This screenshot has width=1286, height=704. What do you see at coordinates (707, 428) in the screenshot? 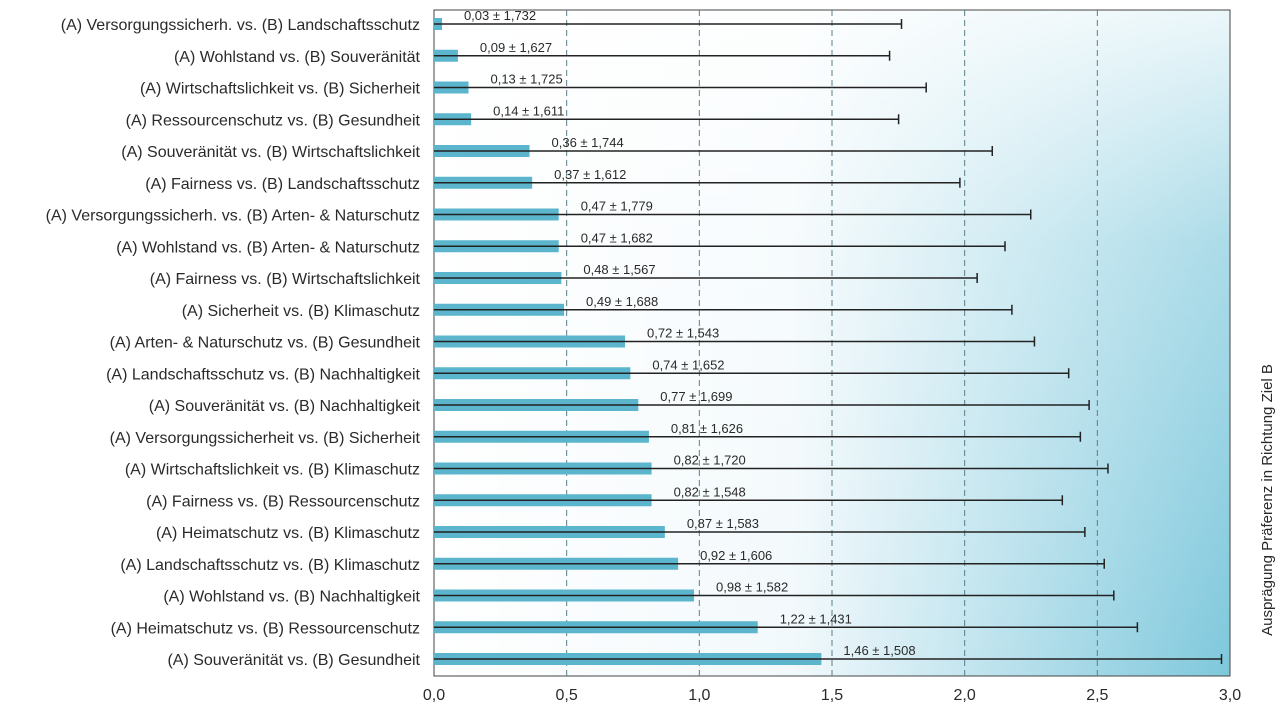
I see `value-label: 0,81 ± 1,626` at bounding box center [707, 428].